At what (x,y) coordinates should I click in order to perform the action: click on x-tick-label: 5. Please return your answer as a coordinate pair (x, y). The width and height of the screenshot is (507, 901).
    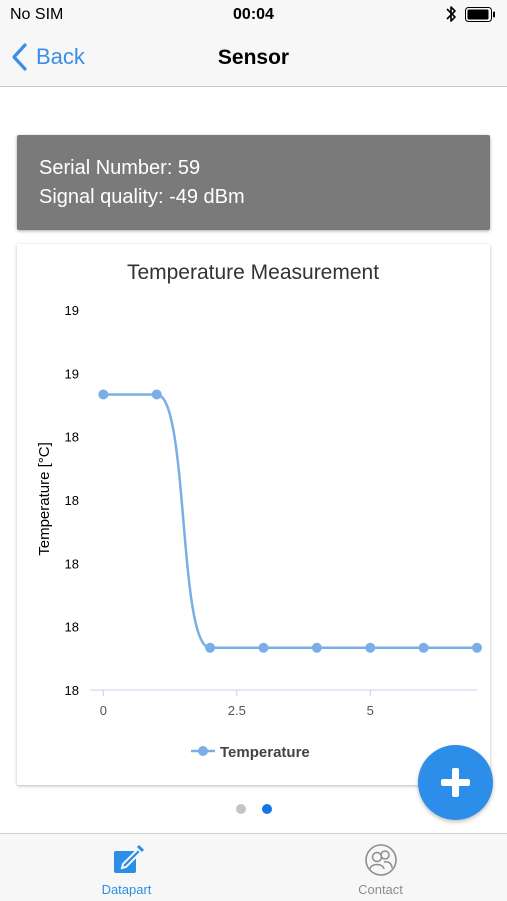
    Looking at the image, I should click on (370, 710).